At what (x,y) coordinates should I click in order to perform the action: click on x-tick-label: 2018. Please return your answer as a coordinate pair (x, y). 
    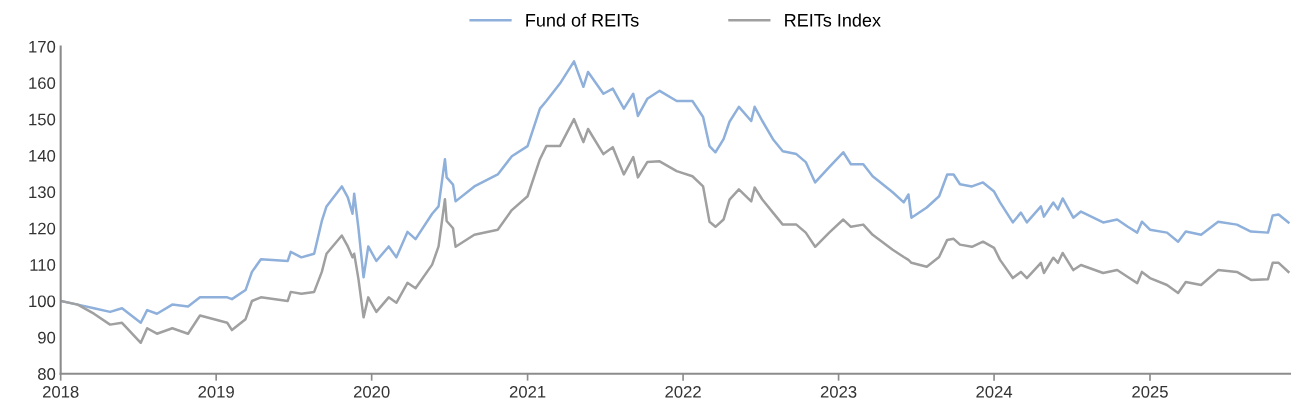
    Looking at the image, I should click on (60, 391).